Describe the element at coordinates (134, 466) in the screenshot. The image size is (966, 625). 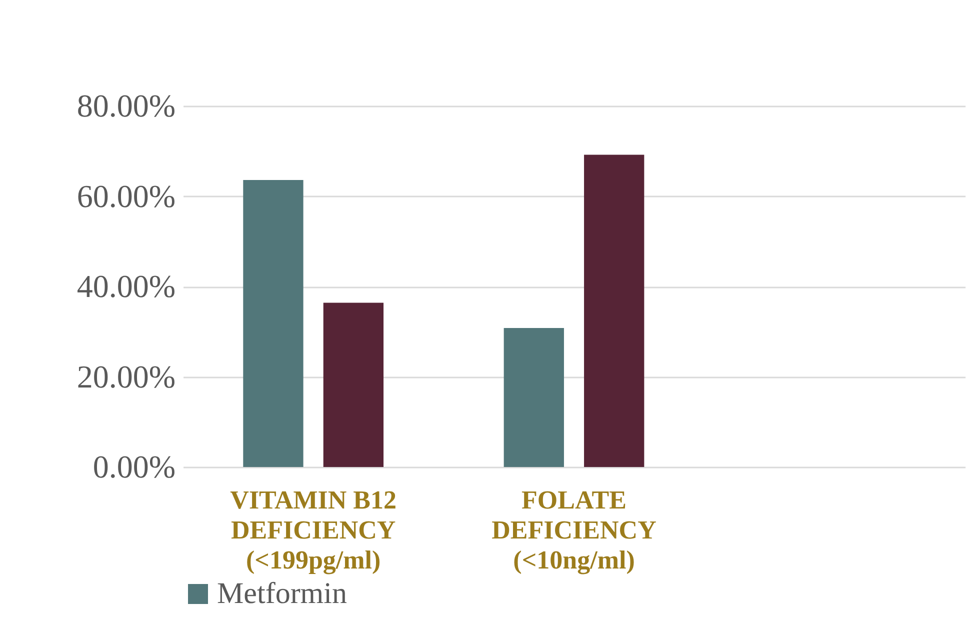
I see `y-tick-label: 0.00%` at that location.